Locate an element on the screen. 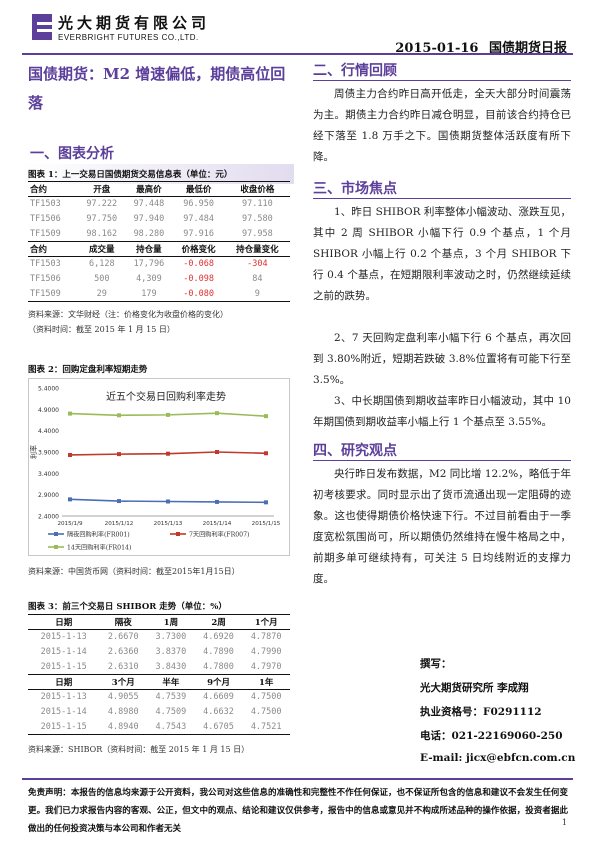  table-cell: 4.6632 is located at coordinates (218, 712).